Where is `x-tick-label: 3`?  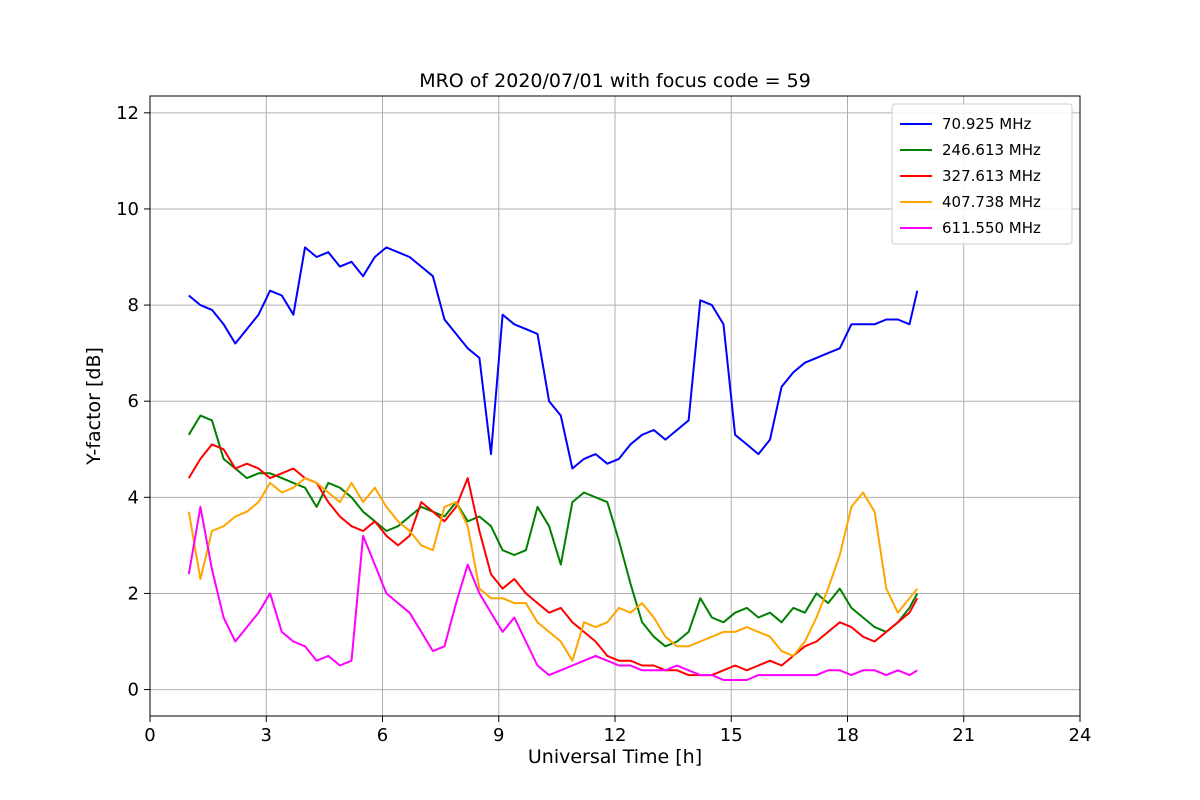 x-tick-label: 3 is located at coordinates (266, 735).